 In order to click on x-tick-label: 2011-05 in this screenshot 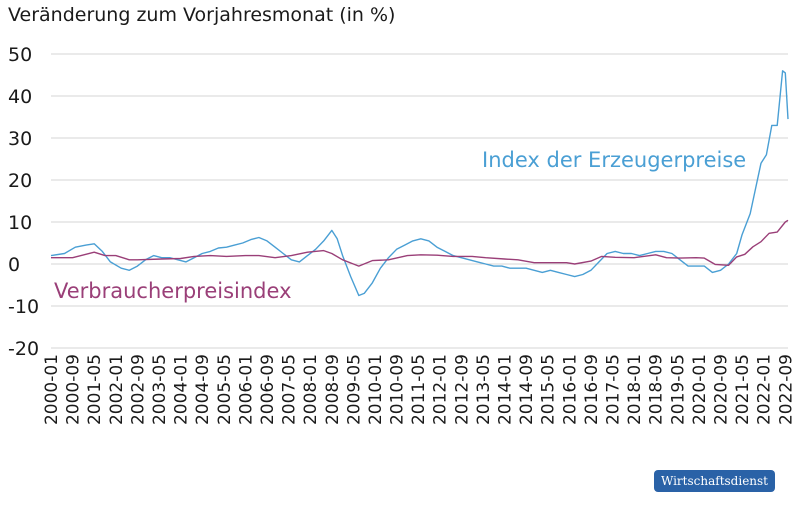, I will do `click(419, 389)`.